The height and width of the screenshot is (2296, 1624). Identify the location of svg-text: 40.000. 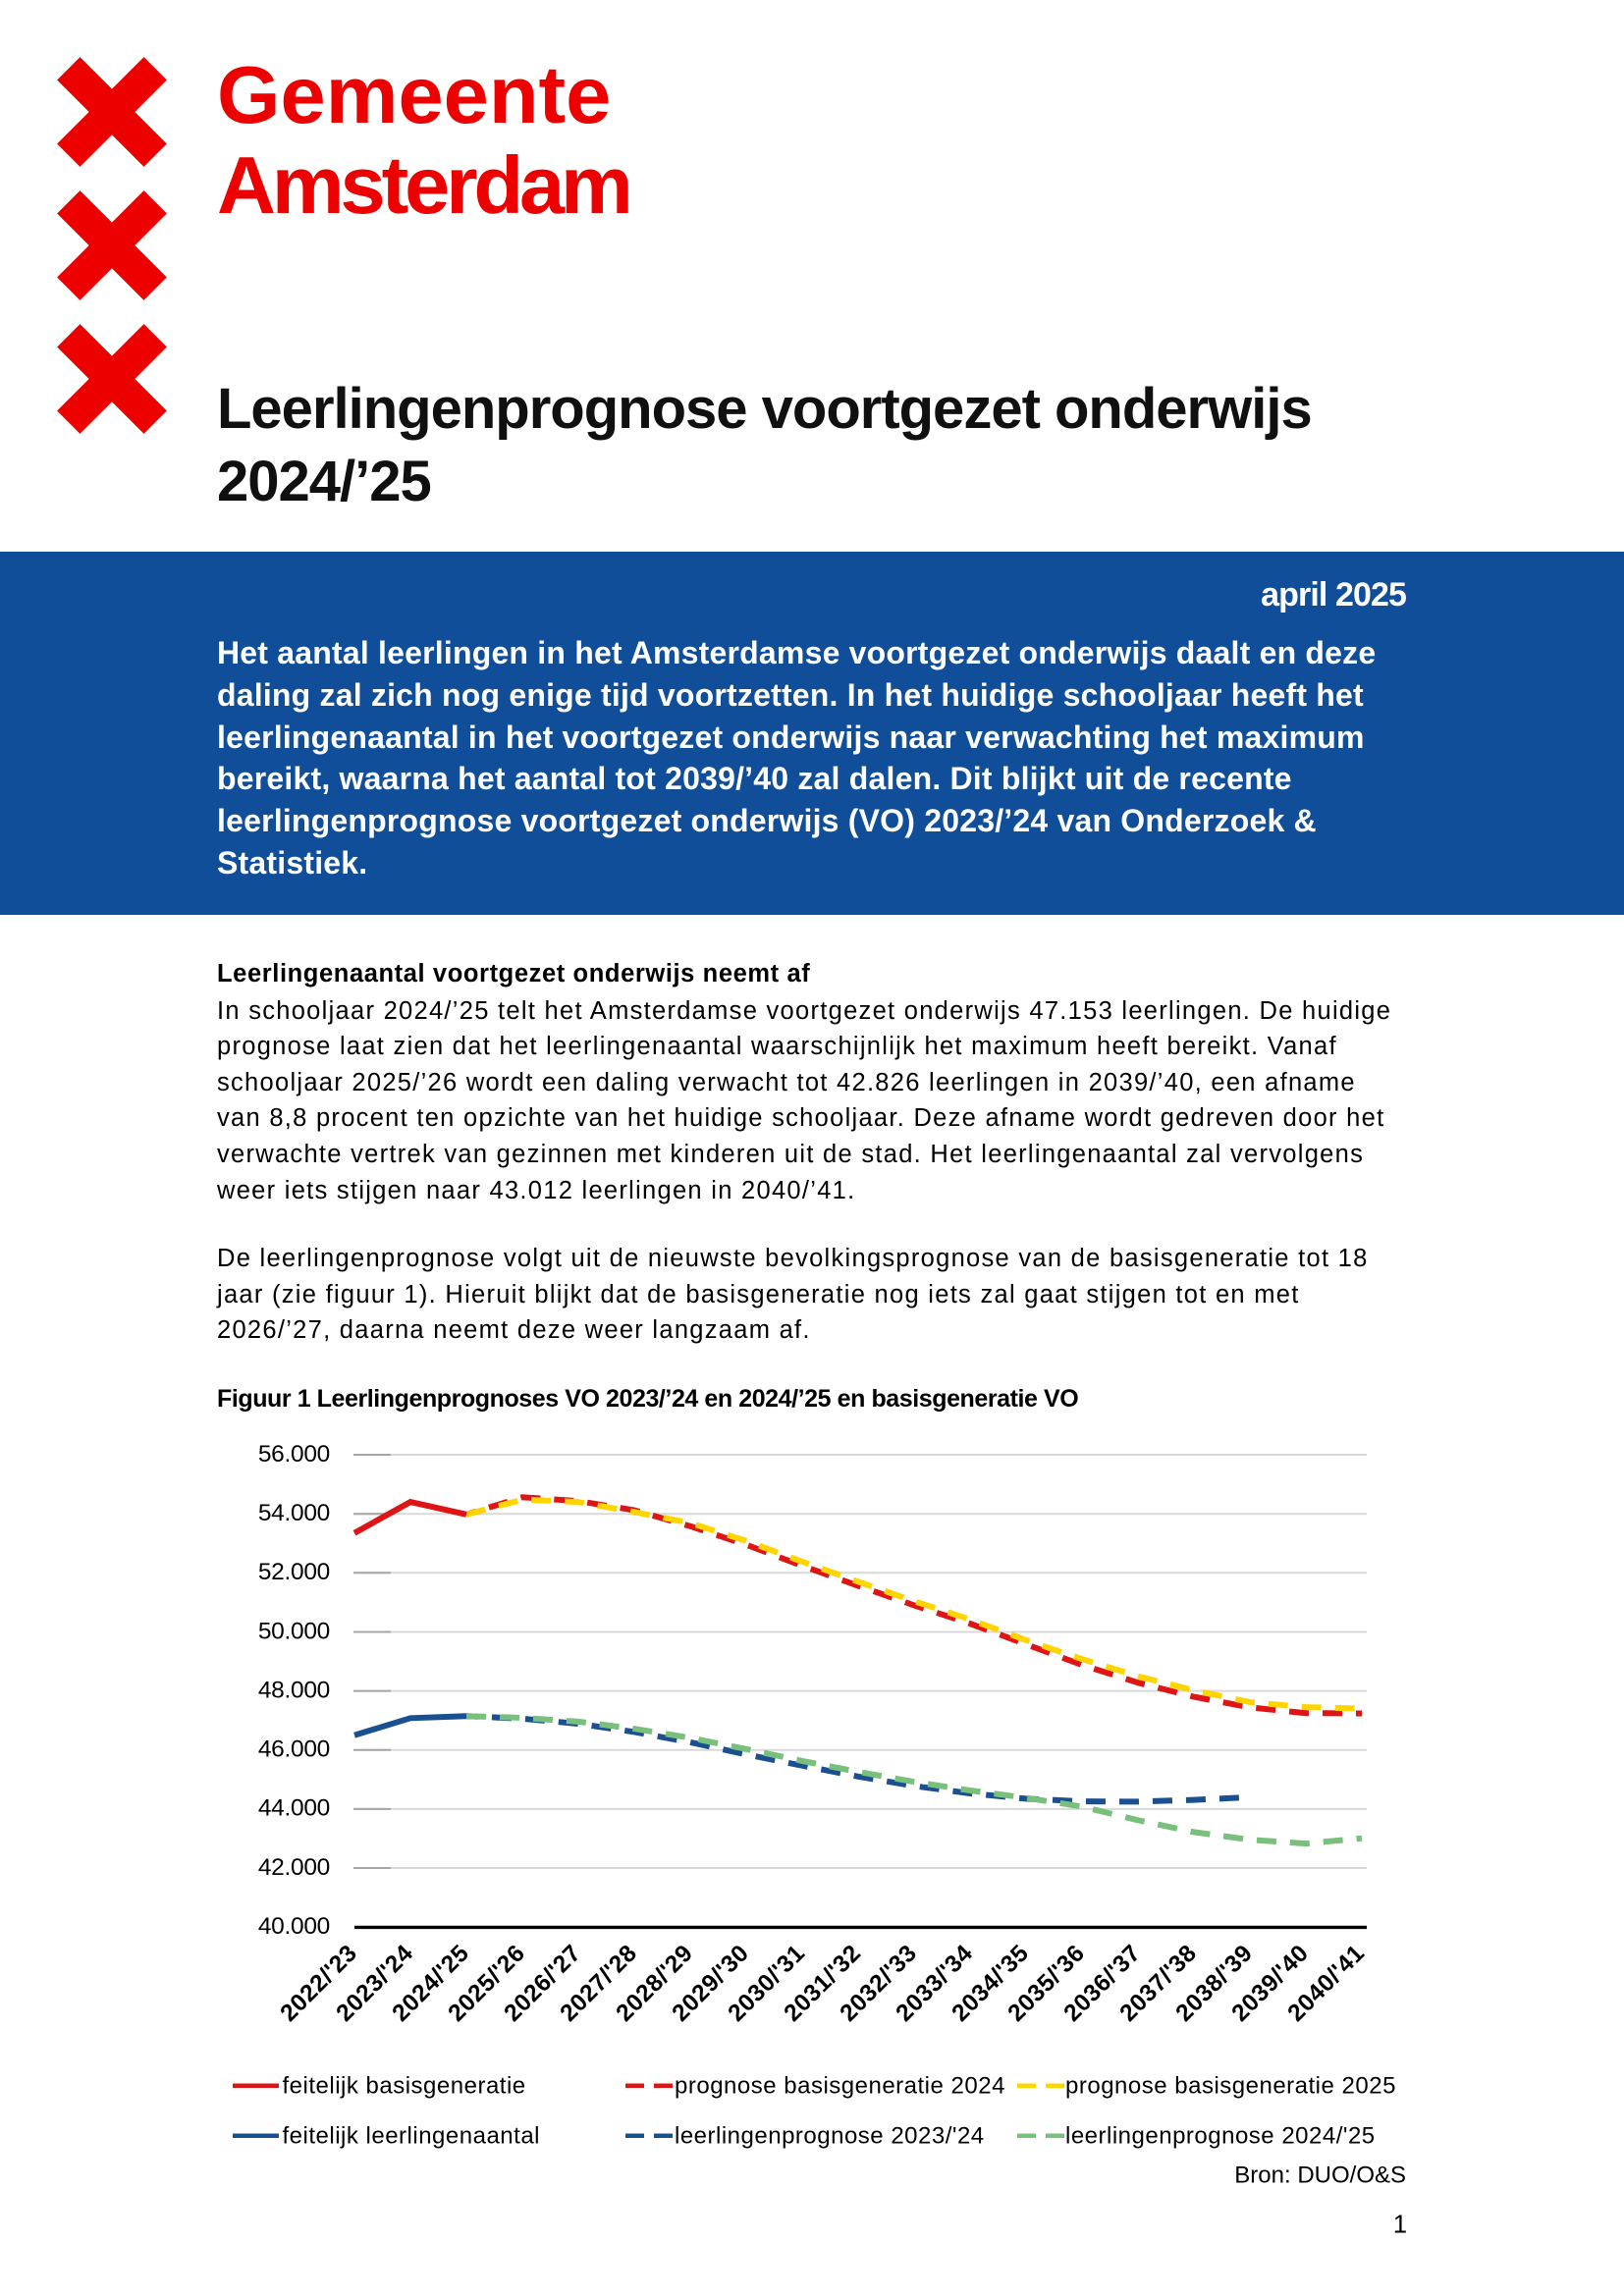
(294, 1926).